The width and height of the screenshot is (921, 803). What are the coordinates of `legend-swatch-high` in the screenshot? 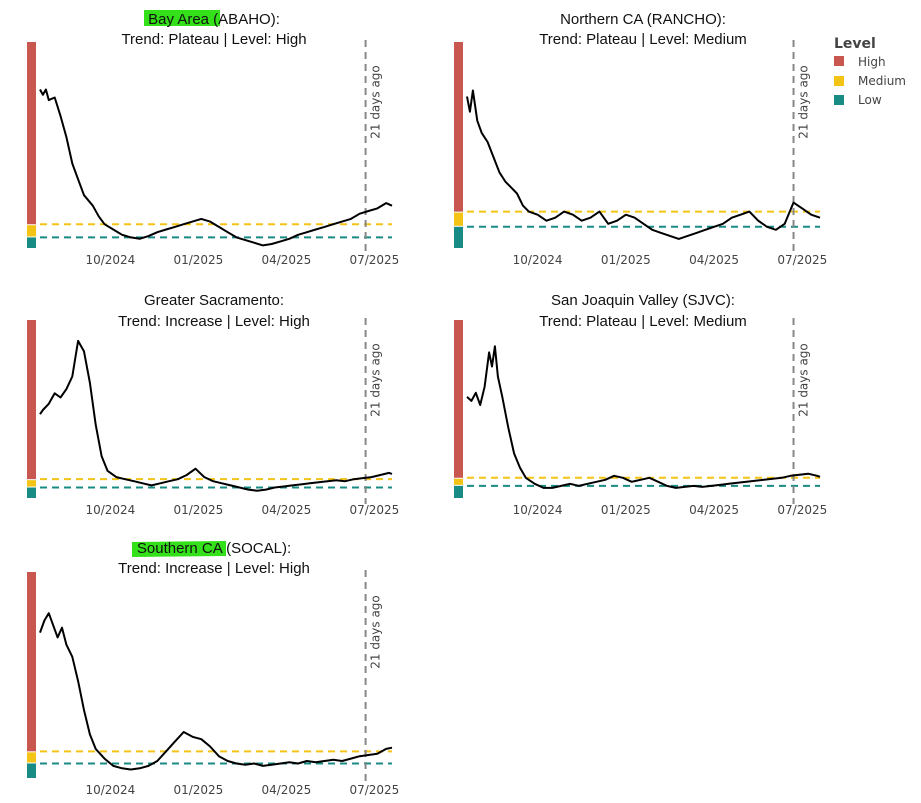 It's located at (839, 61).